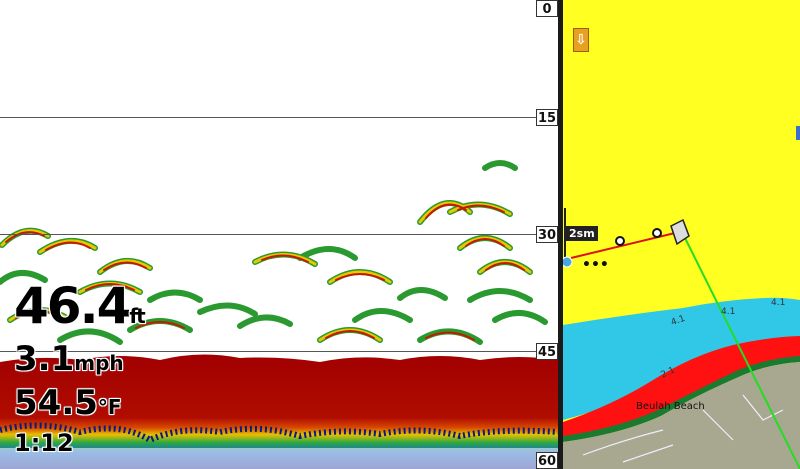  What do you see at coordinates (595, 265) in the screenshot?
I see `more-dots: •••` at bounding box center [595, 265].